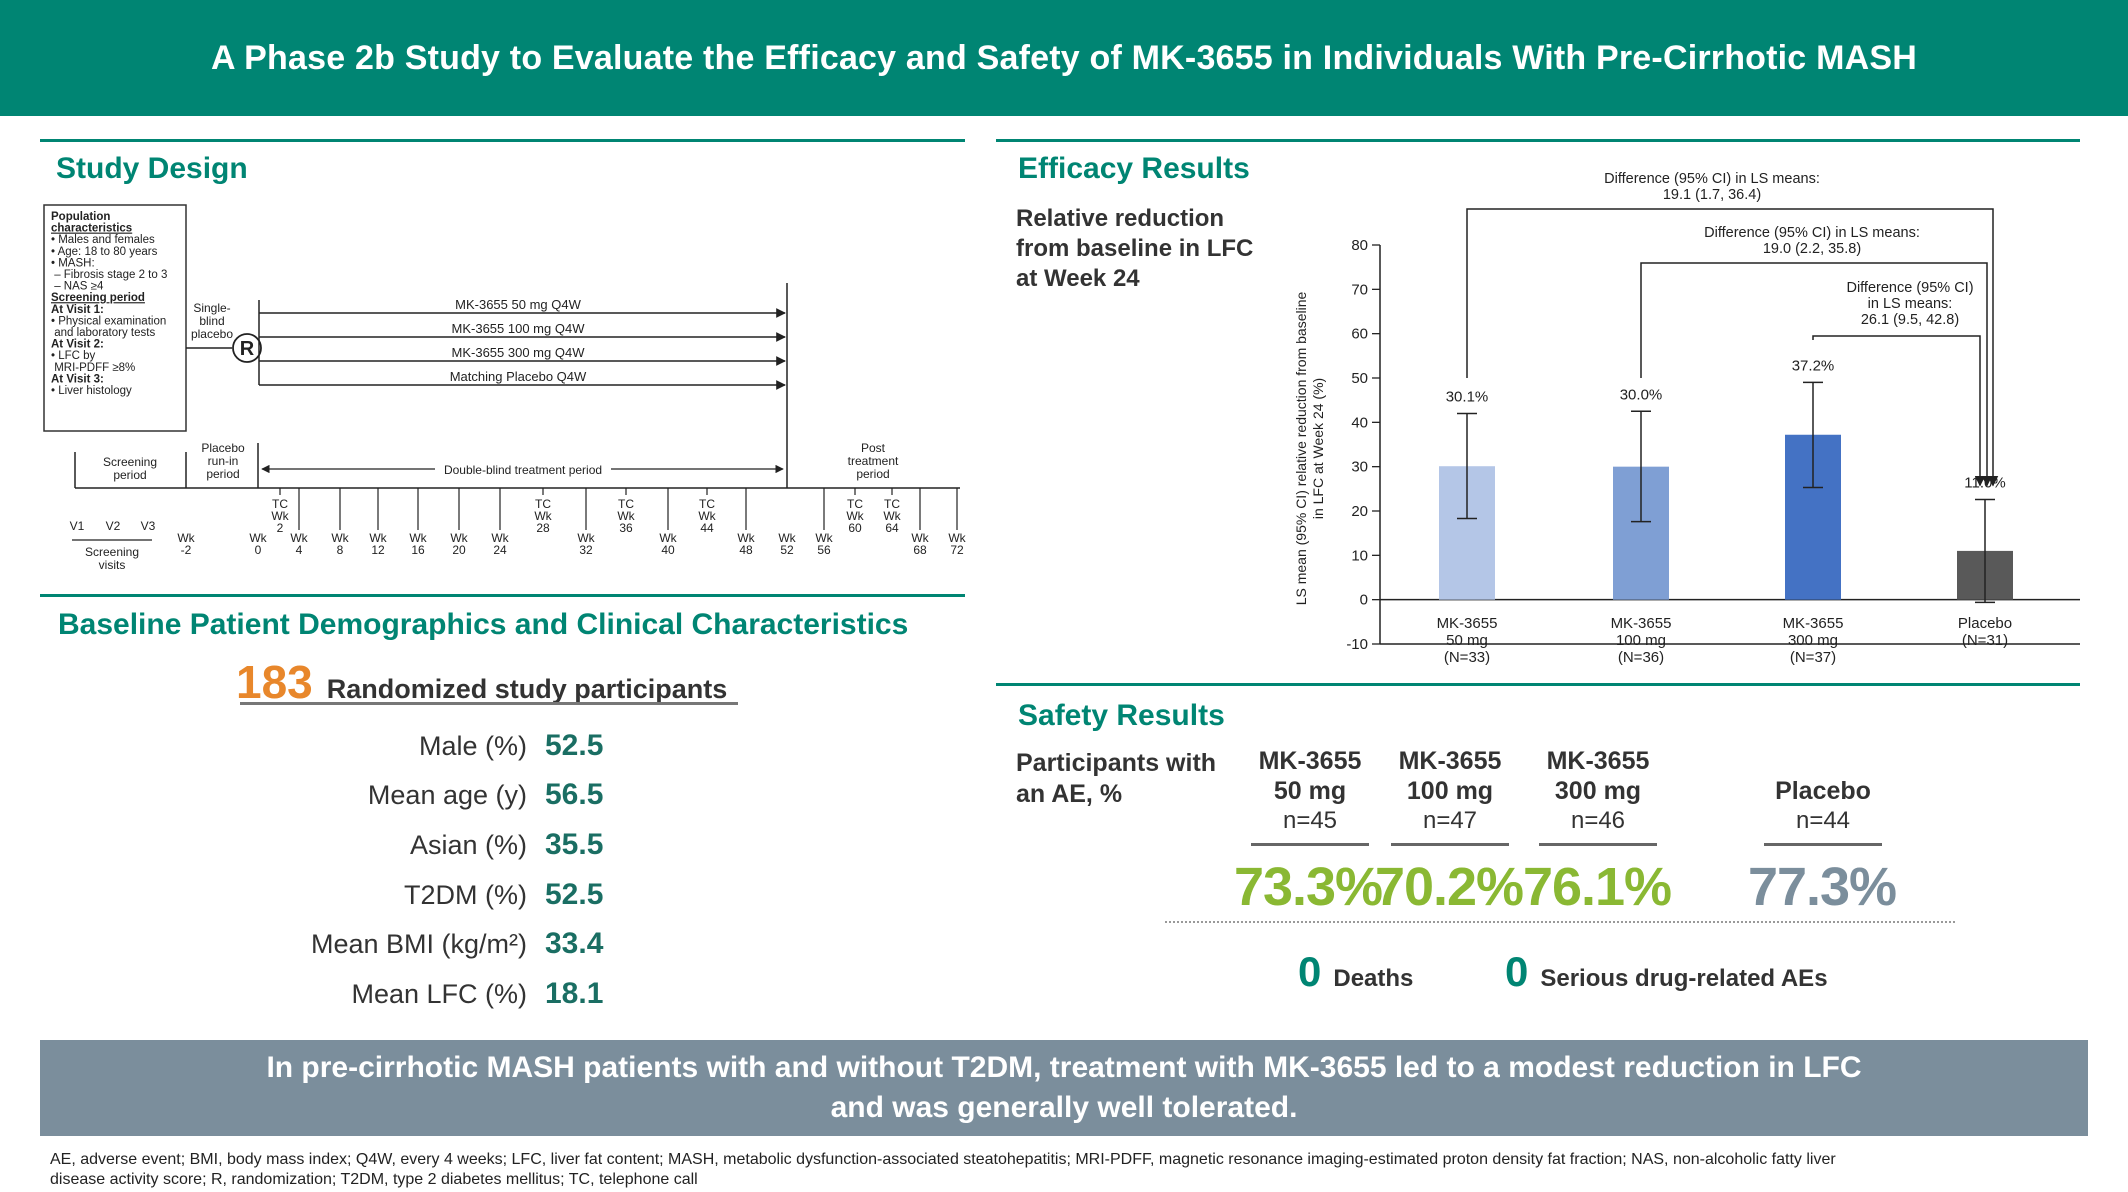  I want to click on data-label: 37.2%, so click(1813, 365).